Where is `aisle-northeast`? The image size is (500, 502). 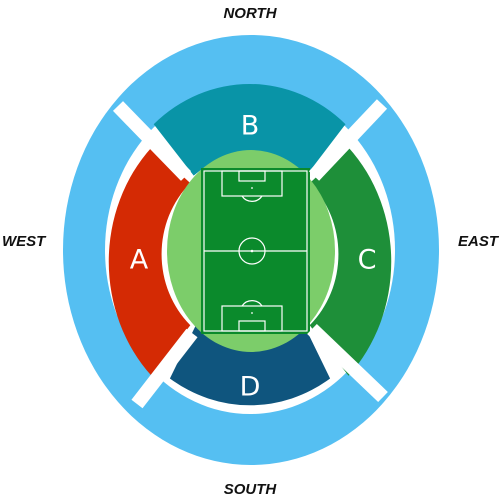
aisle-northeast is located at coordinates (348, 140).